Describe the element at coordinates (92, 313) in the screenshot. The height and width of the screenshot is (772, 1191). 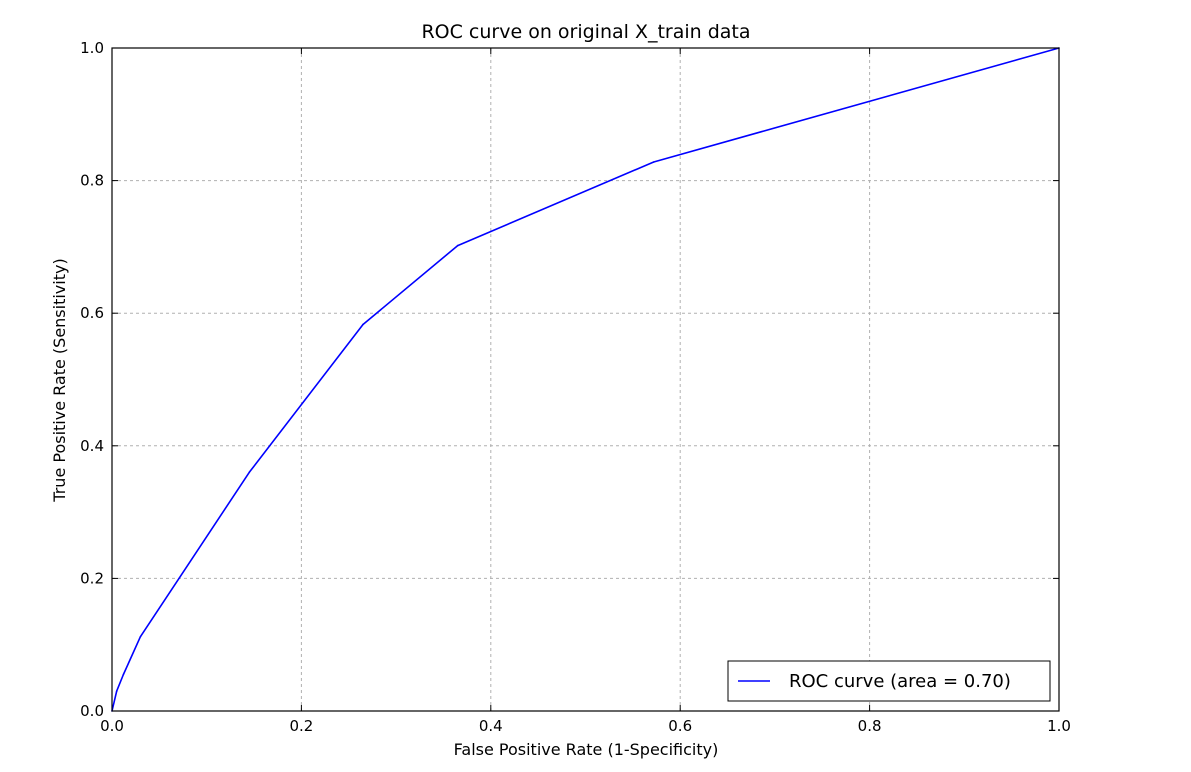
I see `y-tick-label: 0.6` at that location.